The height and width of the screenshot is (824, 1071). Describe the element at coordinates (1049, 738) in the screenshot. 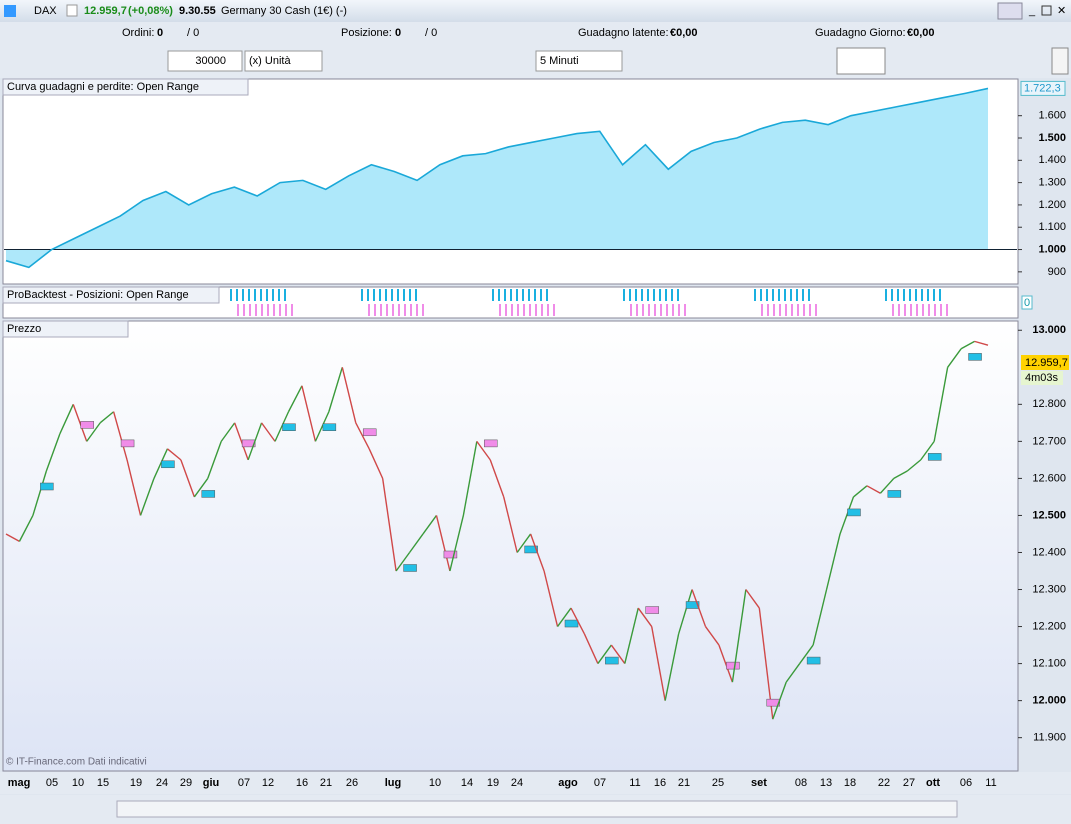

I see `y-tick-label: 11.900` at that location.